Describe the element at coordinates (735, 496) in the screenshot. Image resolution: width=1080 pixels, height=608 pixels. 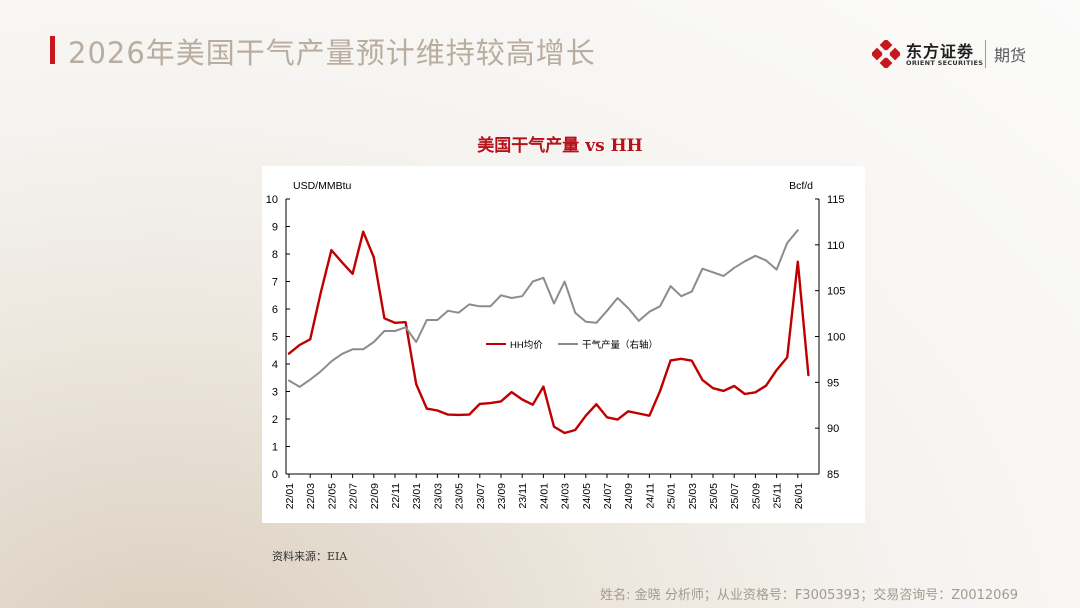
I see `x-tick-label: 25/07` at that location.